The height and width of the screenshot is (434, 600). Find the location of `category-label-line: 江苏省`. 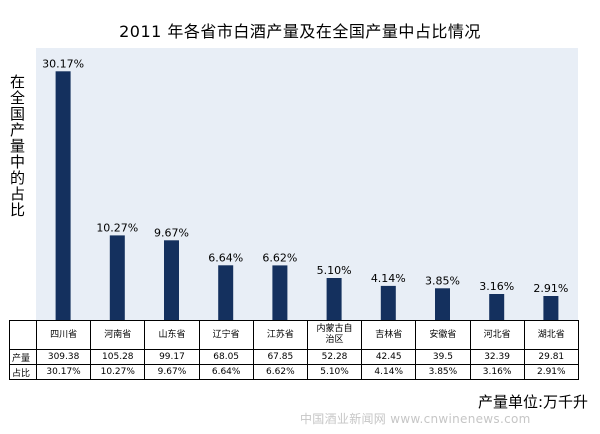

category-label-line: 江苏省 is located at coordinates (280, 334).